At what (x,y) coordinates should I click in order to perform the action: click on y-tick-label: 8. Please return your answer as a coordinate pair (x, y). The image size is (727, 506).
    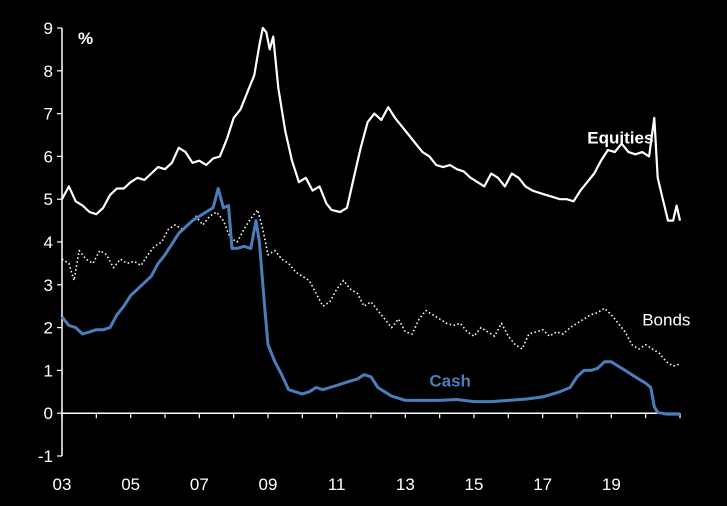
    Looking at the image, I should click on (48, 71).